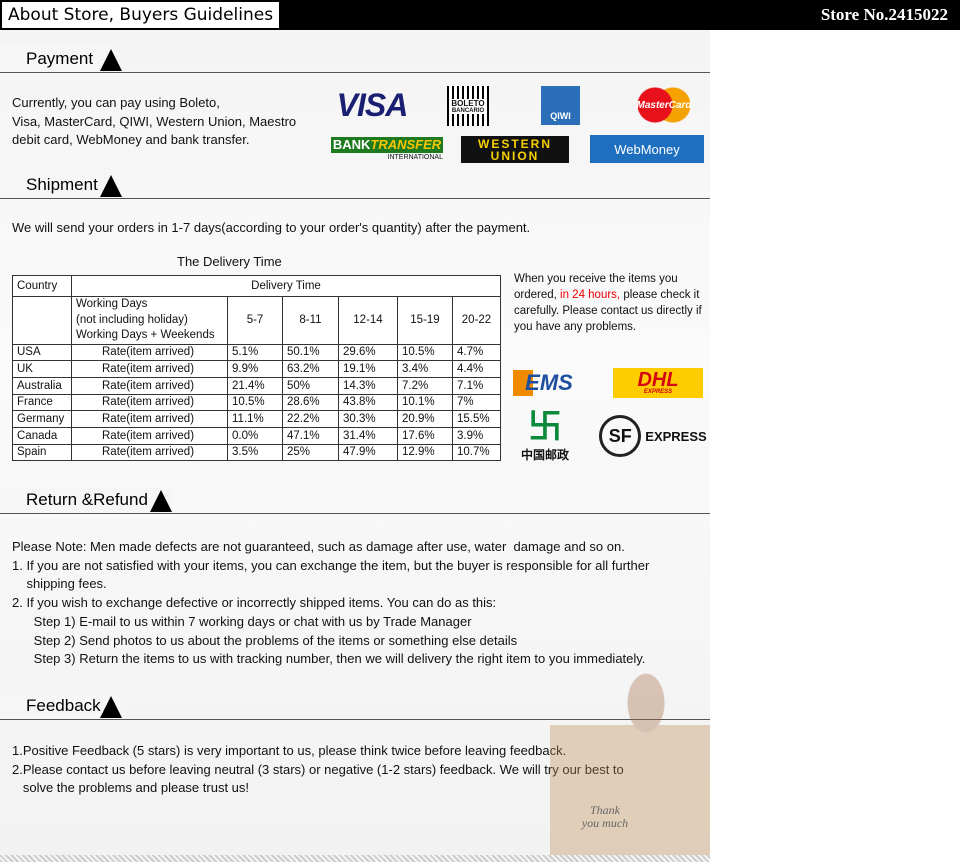 The image size is (960, 862). Describe the element at coordinates (476, 435) in the screenshot. I see `rate-cell: 3.9%` at that location.